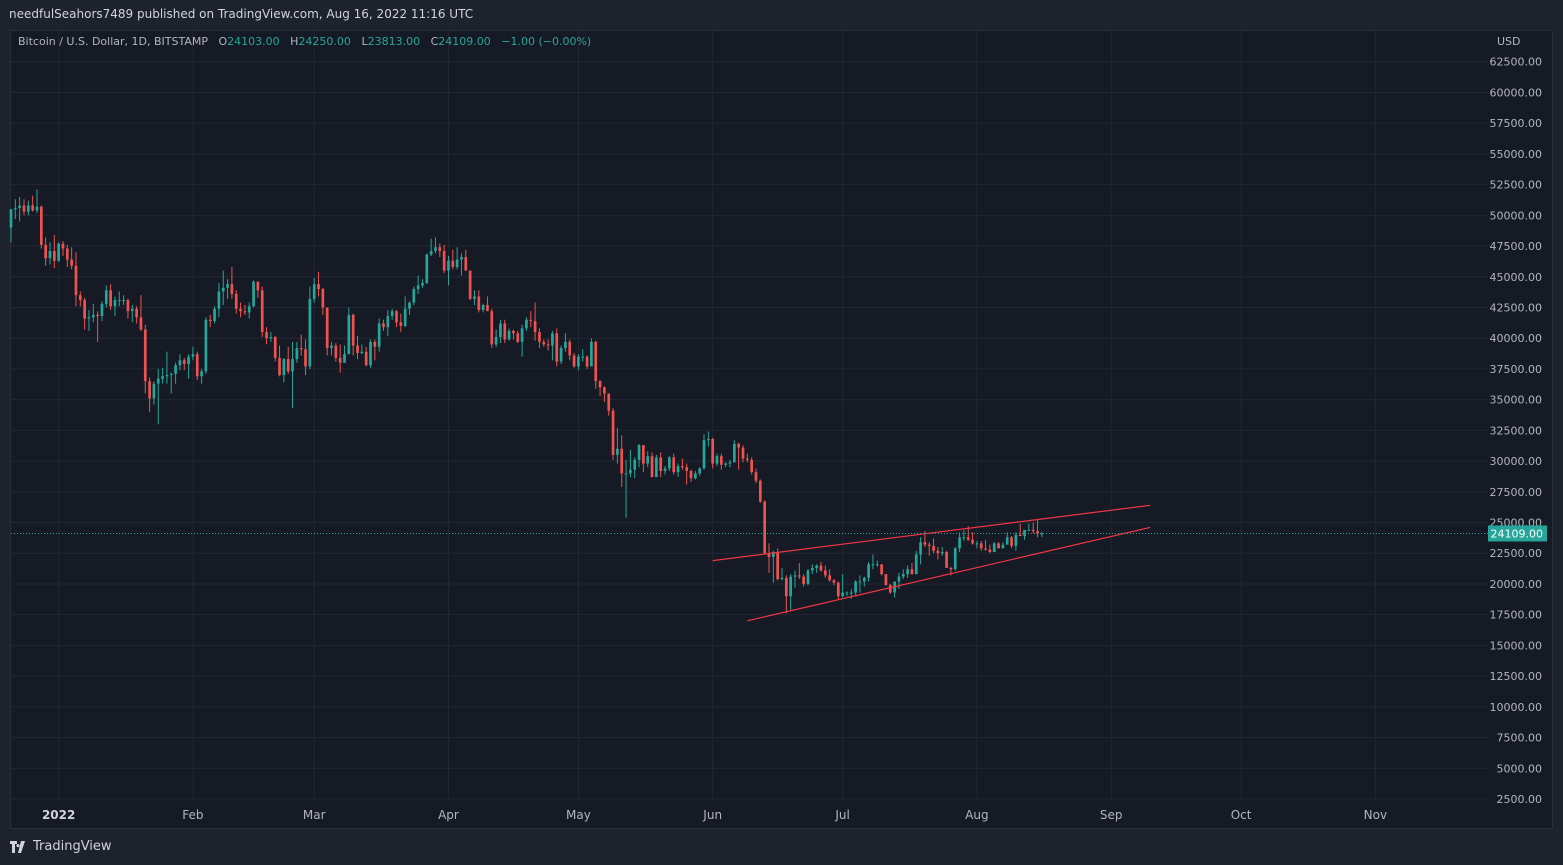 This screenshot has width=1563, height=865. I want to click on time-tick-label: Apr, so click(448, 815).